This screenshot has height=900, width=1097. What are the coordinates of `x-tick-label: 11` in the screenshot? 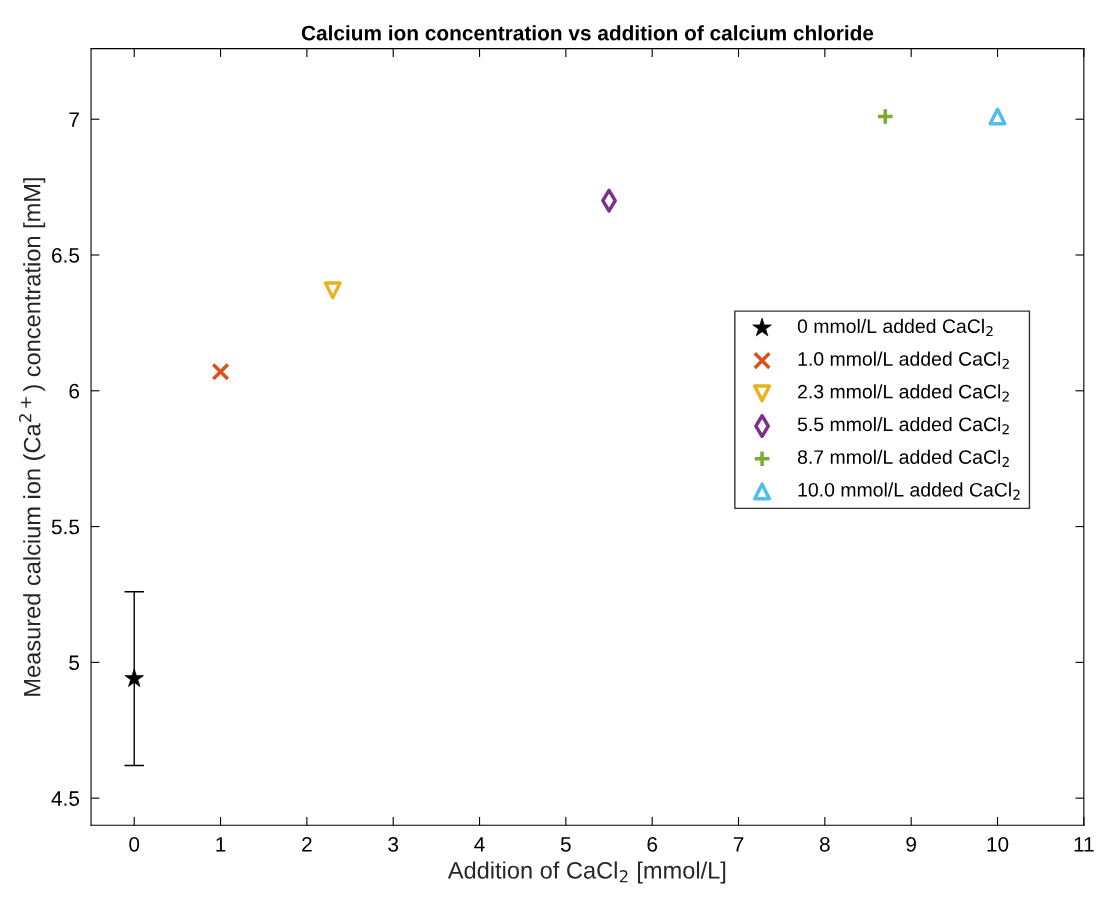 It's located at (1084, 844).